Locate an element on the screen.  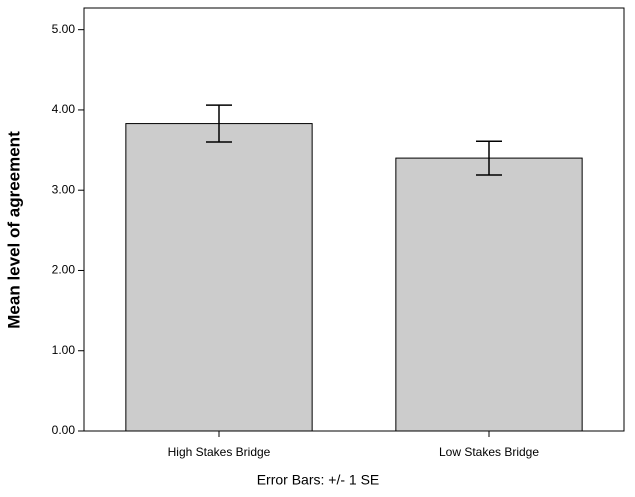
y-tick-label: 2.00 is located at coordinates (64, 270).